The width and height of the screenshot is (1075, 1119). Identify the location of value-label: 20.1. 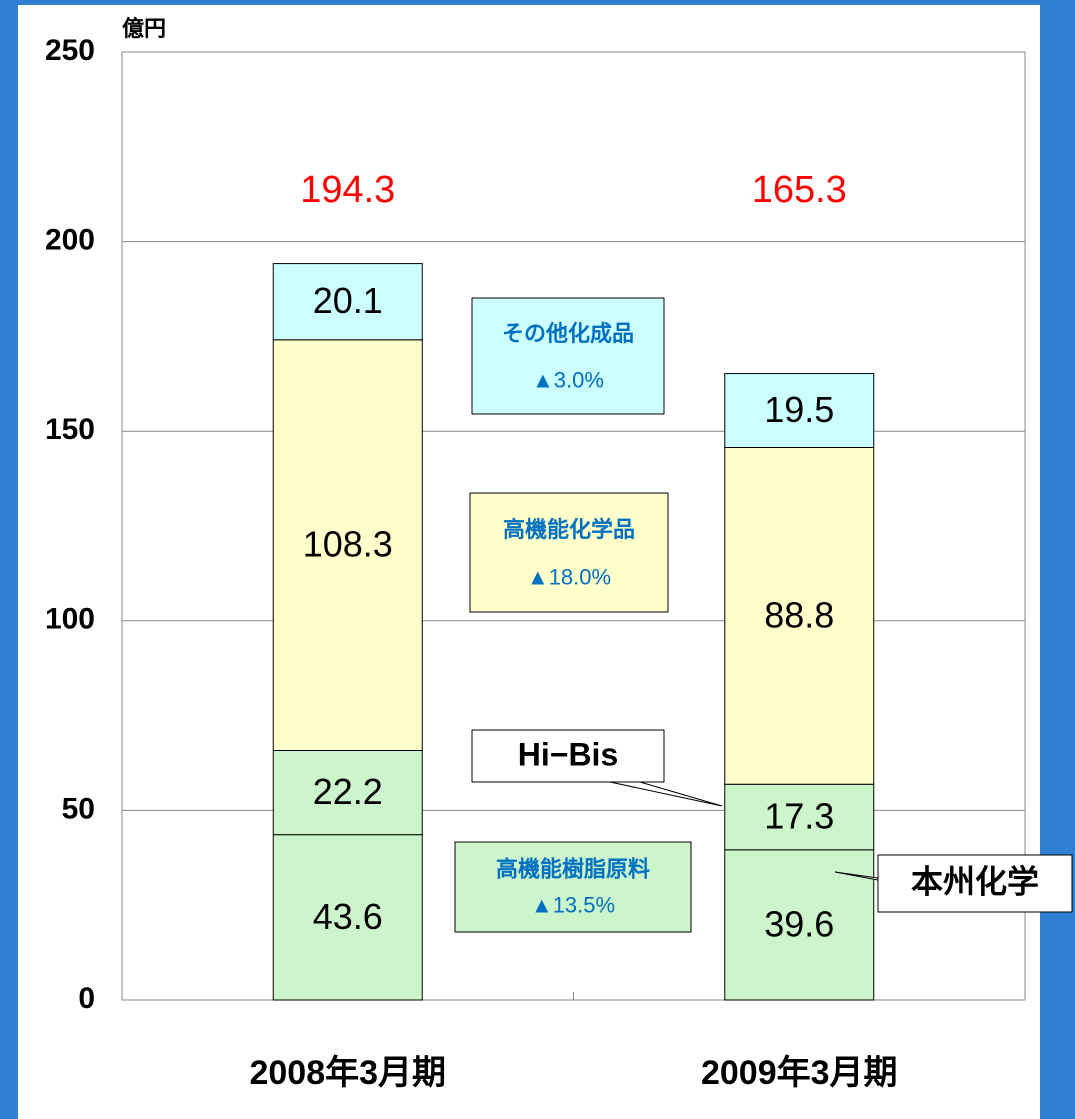
(348, 300).